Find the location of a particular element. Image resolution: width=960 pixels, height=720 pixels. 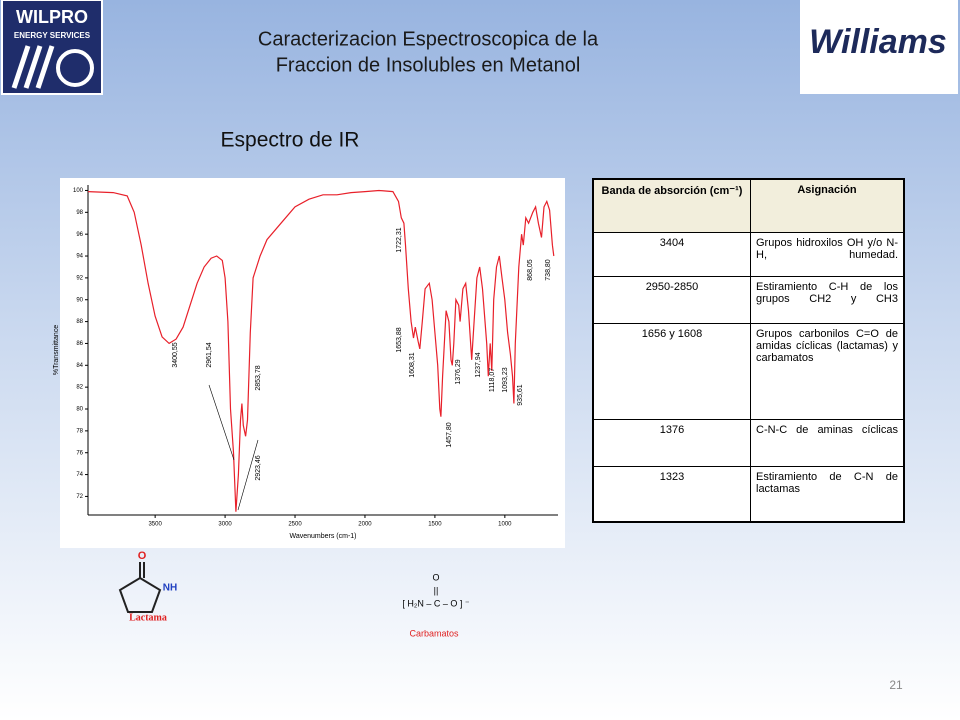

header-row: Banda de absorción (cm⁻¹) Asignación is located at coordinates (748, 205).